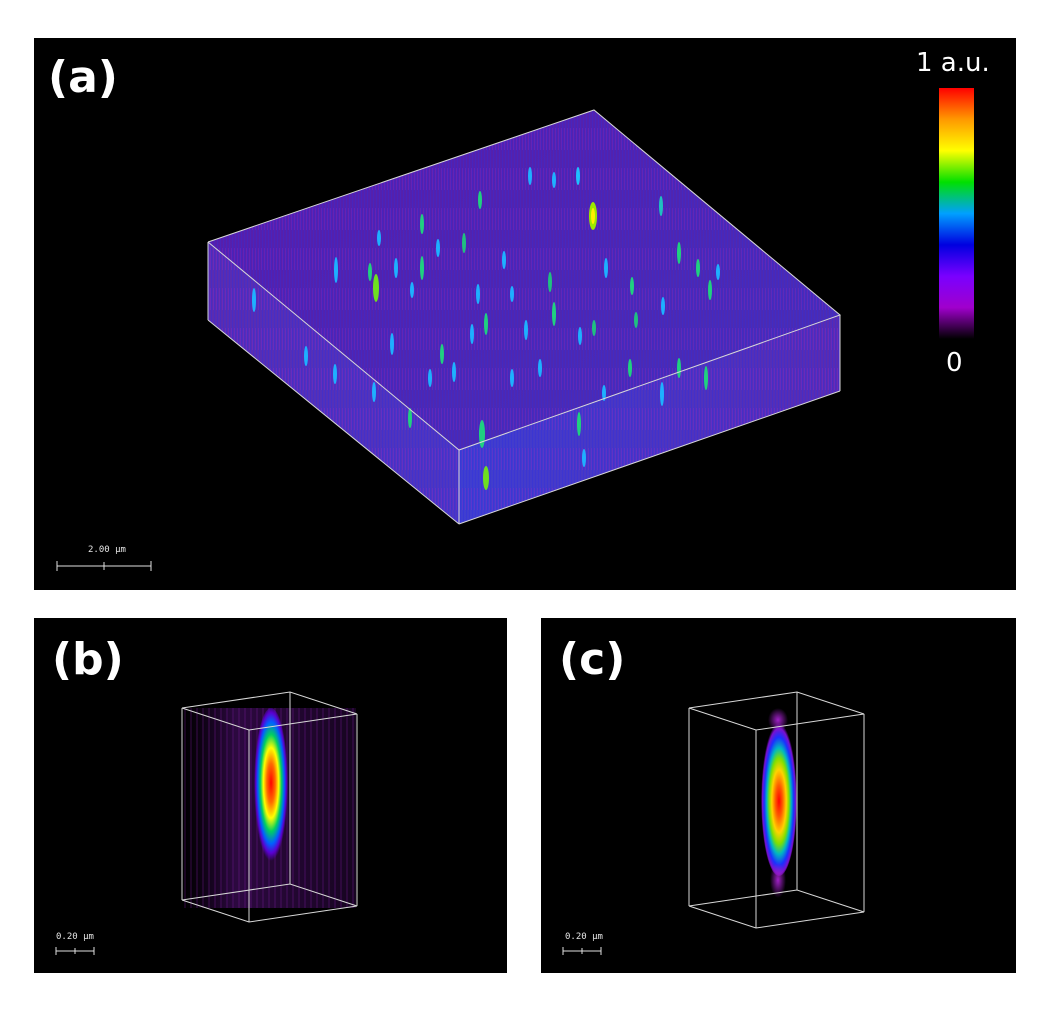  What do you see at coordinates (271, 786) in the screenshot?
I see `psf-spot-b` at bounding box center [271, 786].